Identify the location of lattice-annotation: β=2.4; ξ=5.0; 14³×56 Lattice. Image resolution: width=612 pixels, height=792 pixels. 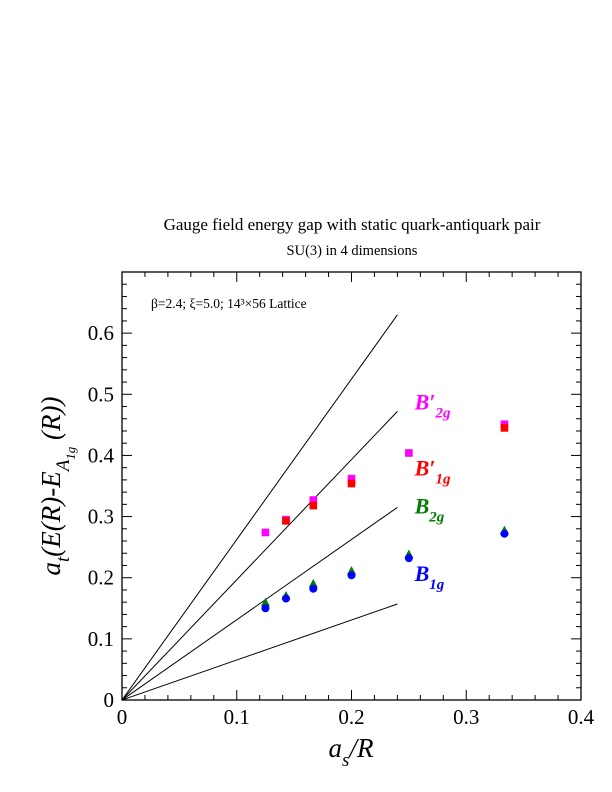
(229, 303).